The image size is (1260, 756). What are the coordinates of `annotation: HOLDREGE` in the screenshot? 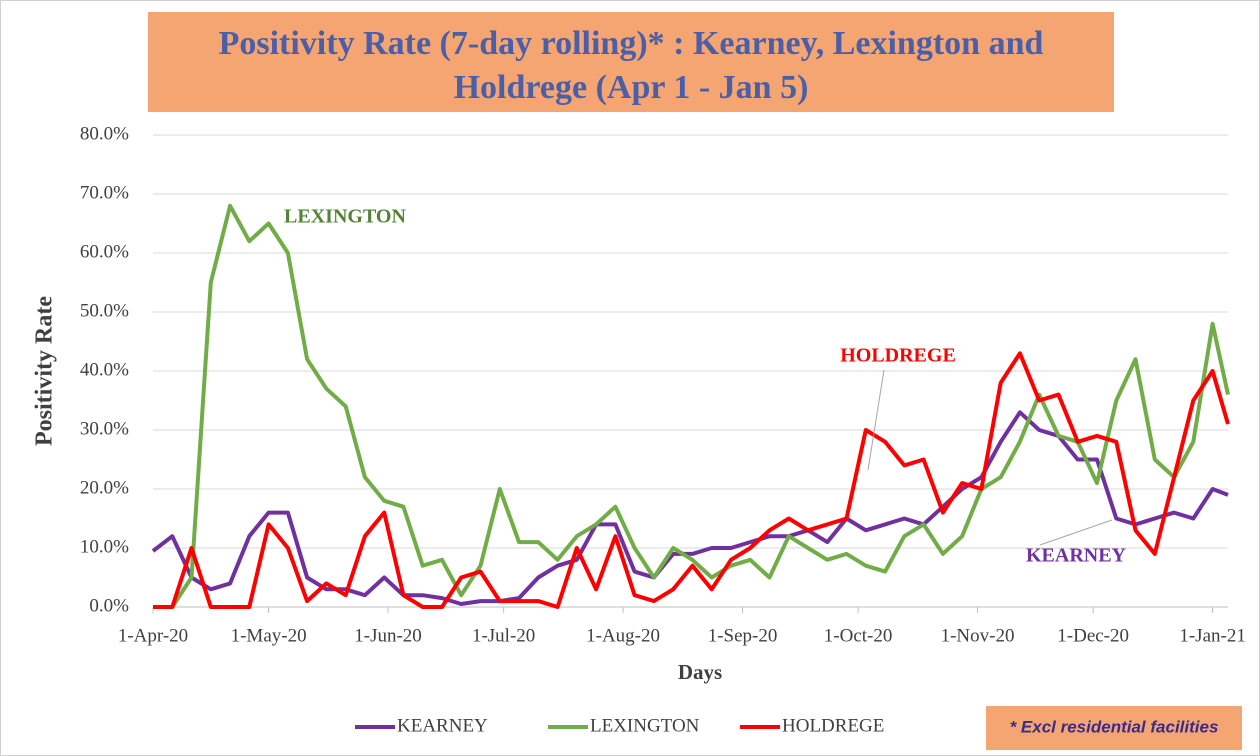 It's located at (898, 356).